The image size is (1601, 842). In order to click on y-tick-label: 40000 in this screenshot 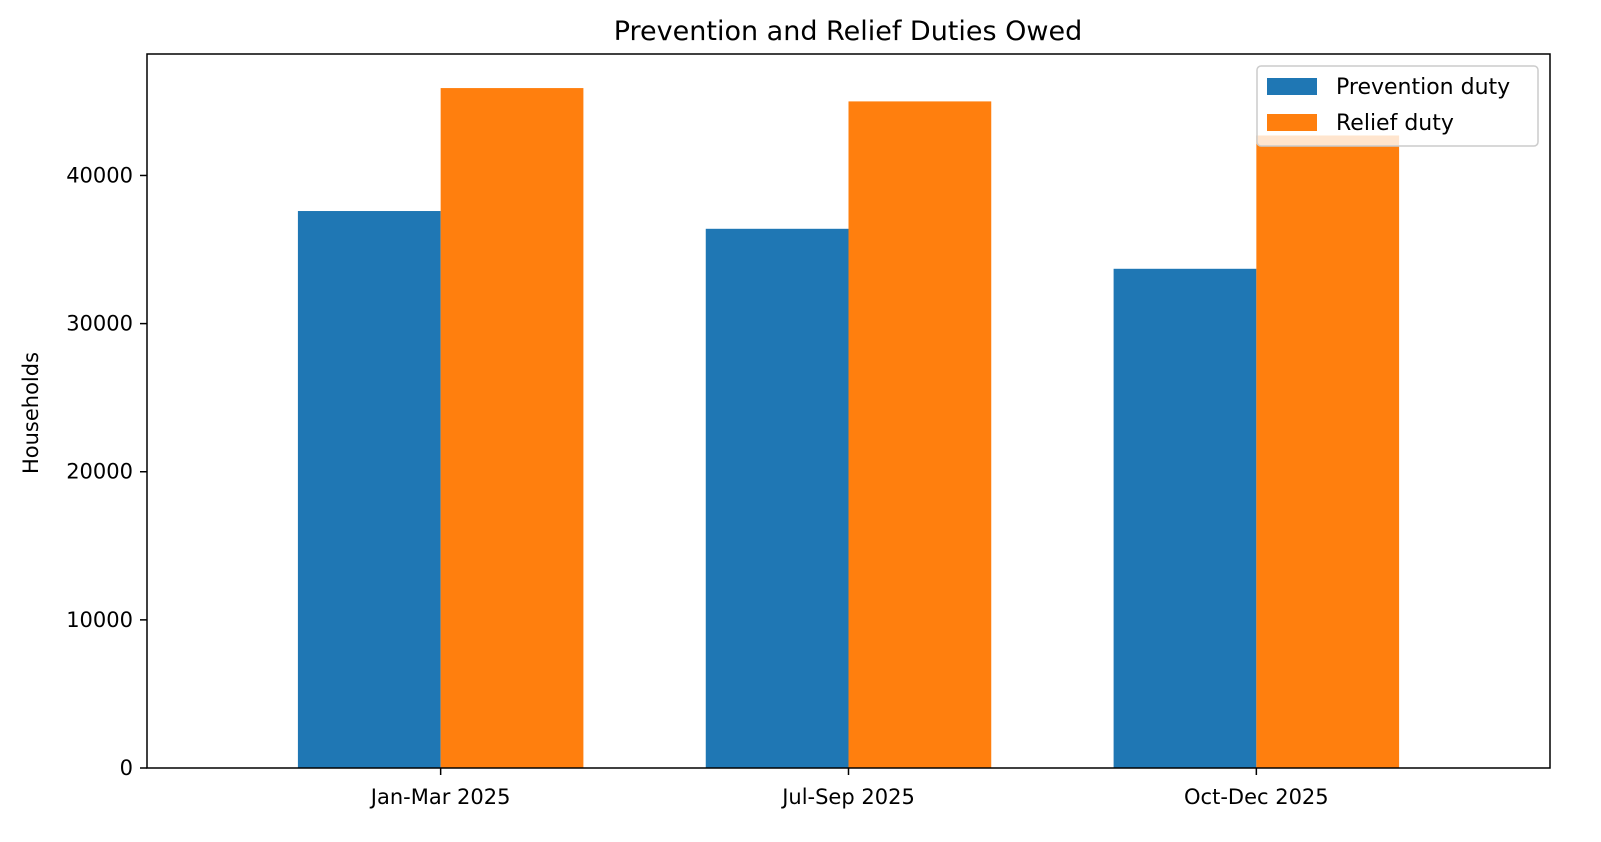, I will do `click(99, 175)`.